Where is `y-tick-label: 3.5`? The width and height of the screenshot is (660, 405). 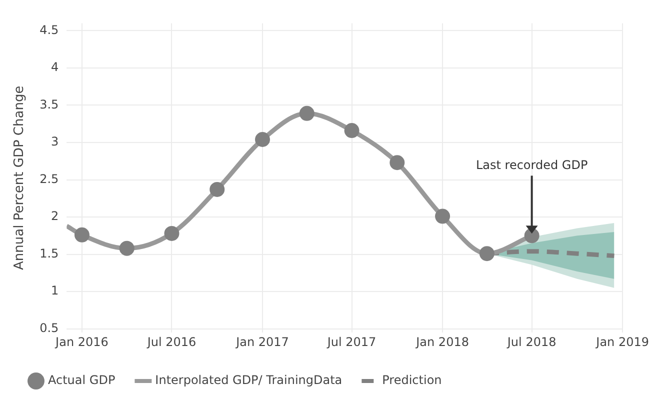 y-tick-label: 3.5 is located at coordinates (49, 104).